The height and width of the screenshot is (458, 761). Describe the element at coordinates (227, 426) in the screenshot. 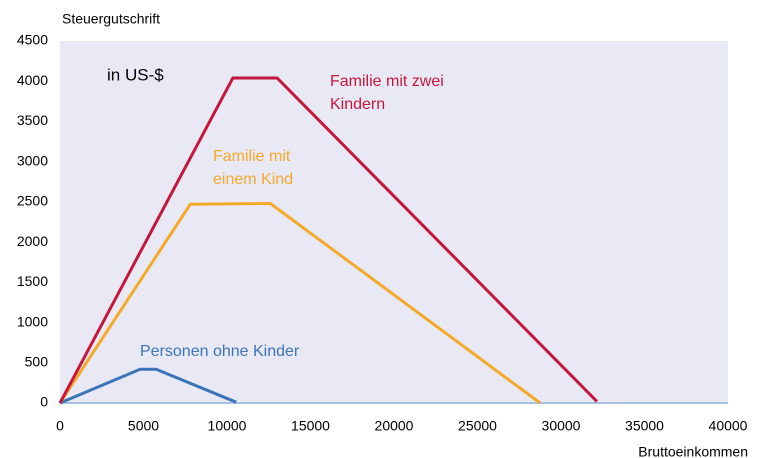

I see `x-tick-label: 10000` at that location.